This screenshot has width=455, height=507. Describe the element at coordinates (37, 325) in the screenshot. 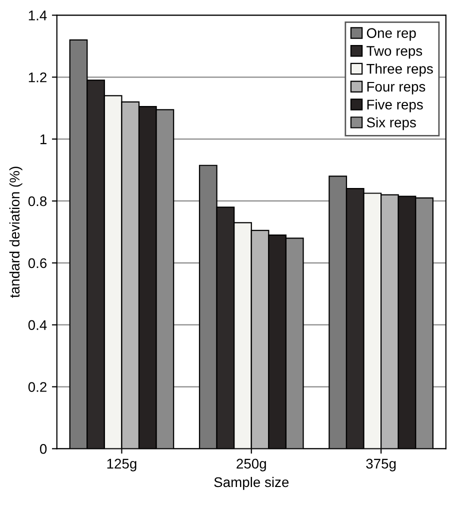

I see `y-tick-label: 0.4` at that location.